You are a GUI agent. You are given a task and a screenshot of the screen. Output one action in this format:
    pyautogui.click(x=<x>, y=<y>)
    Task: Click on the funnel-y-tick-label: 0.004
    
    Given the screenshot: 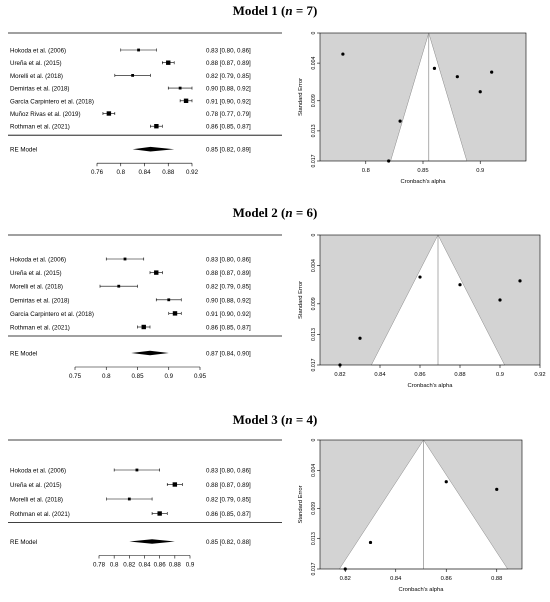 What is the action you would take?
    pyautogui.click(x=314, y=470)
    